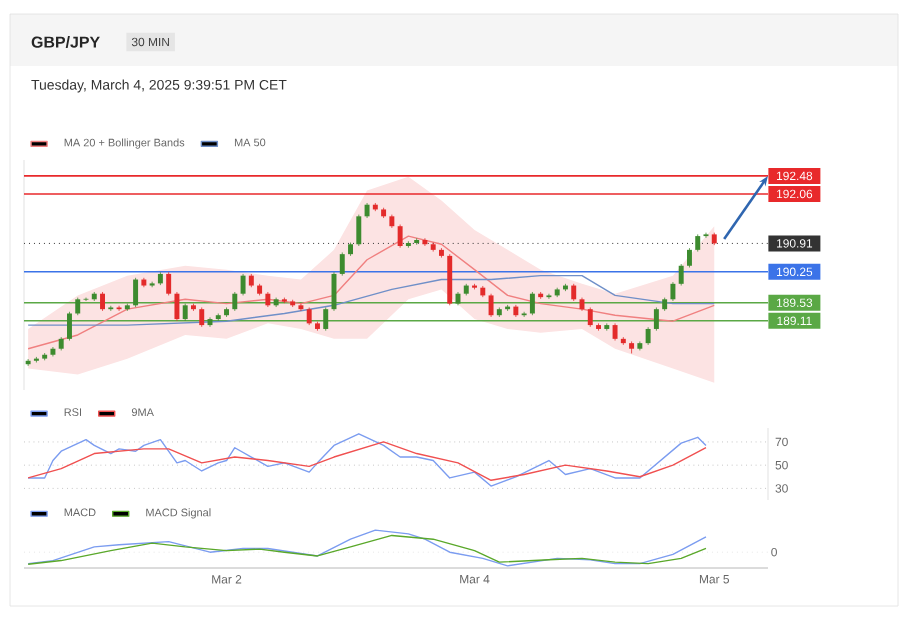 The width and height of the screenshot is (908, 622). I want to click on line-series, so click(367, 461).